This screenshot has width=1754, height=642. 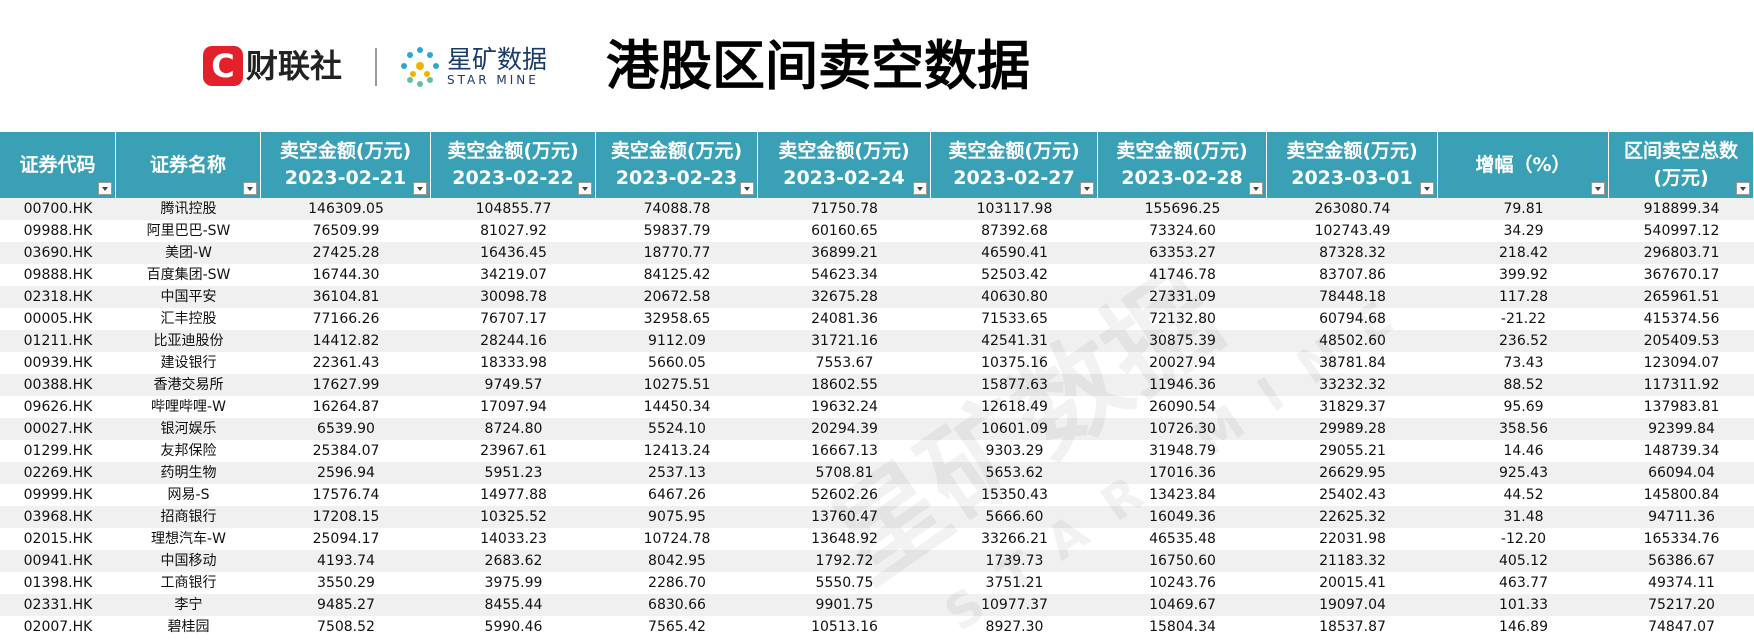 What do you see at coordinates (1352, 627) in the screenshot?
I see `table-cell: 18537.87` at bounding box center [1352, 627].